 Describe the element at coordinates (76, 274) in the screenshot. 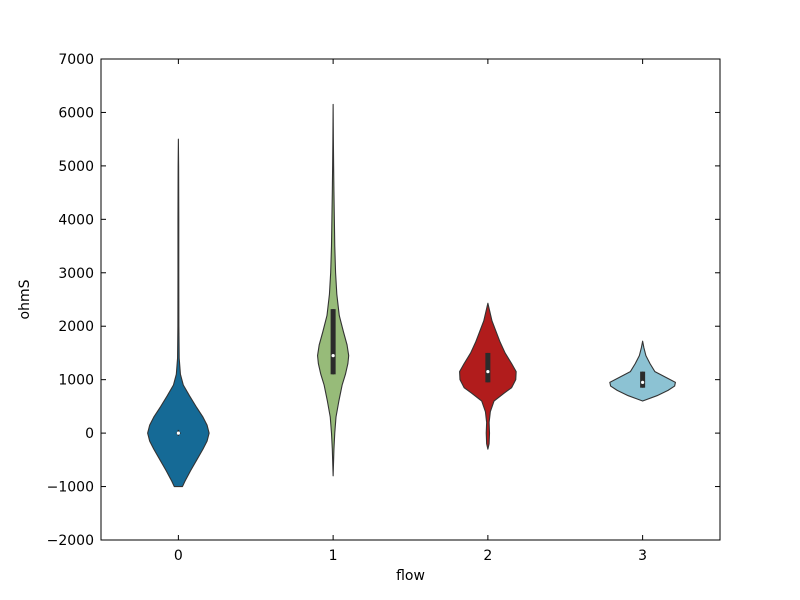

I see `y-tick-label: 3000` at that location.